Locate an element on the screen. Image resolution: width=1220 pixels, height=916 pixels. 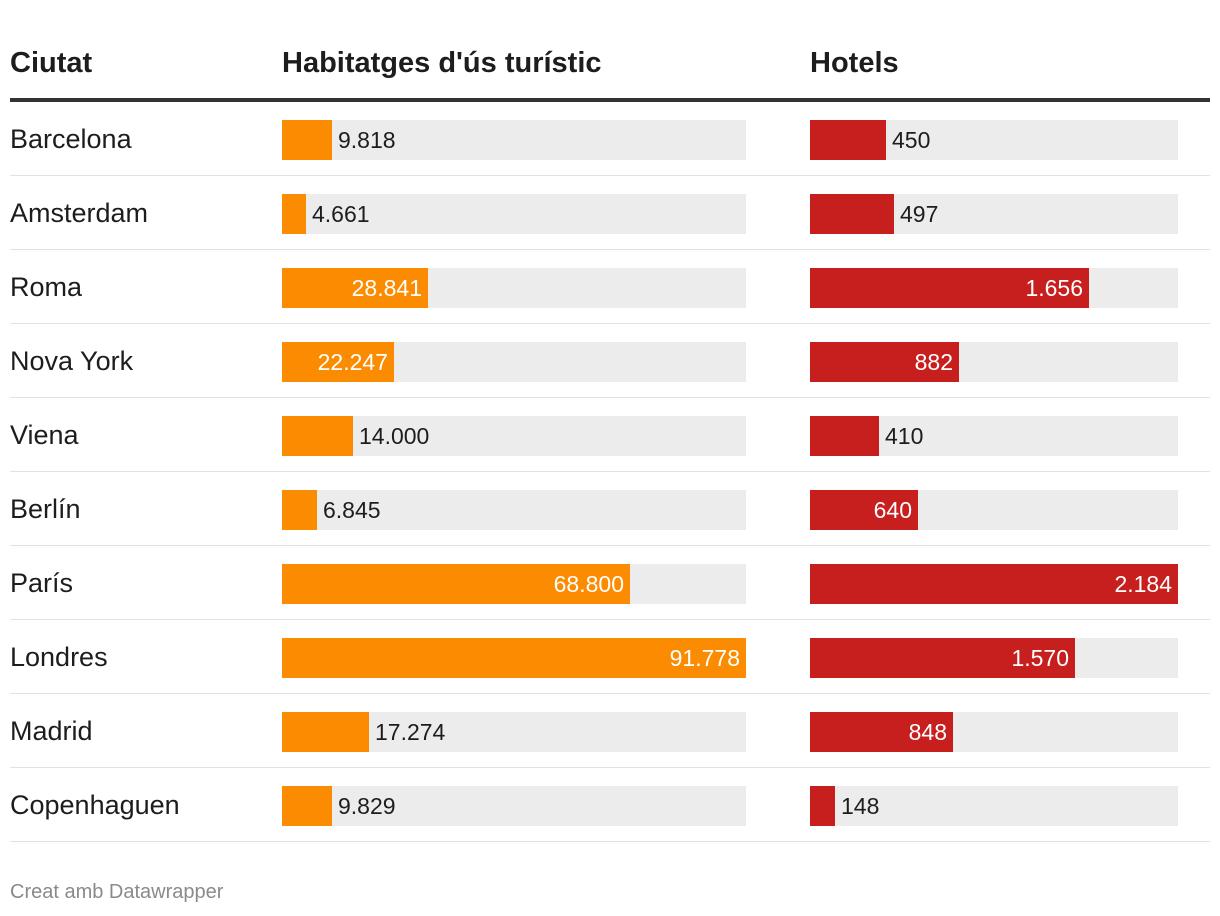
vut-value-label: 9.829 is located at coordinates (367, 806).